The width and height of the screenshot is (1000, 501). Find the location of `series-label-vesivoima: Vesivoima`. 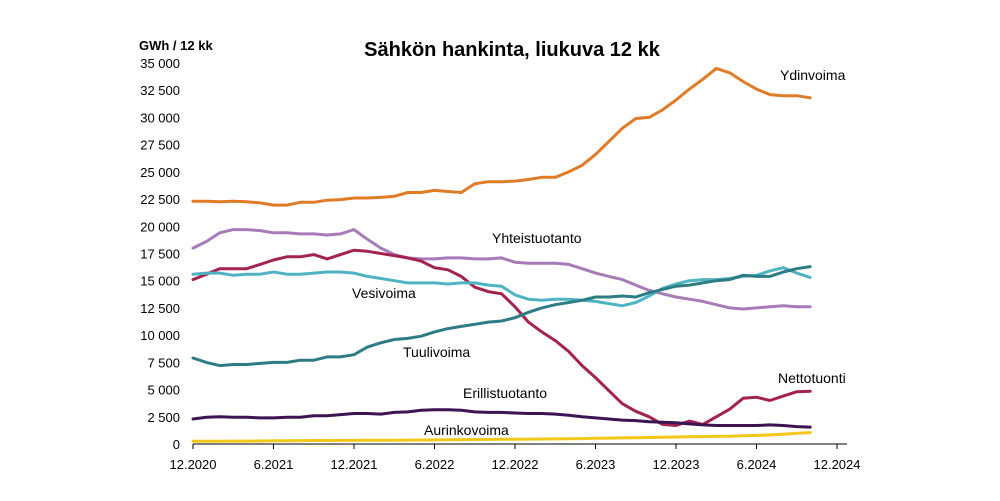

series-label-vesivoima: Vesivoima is located at coordinates (384, 293).